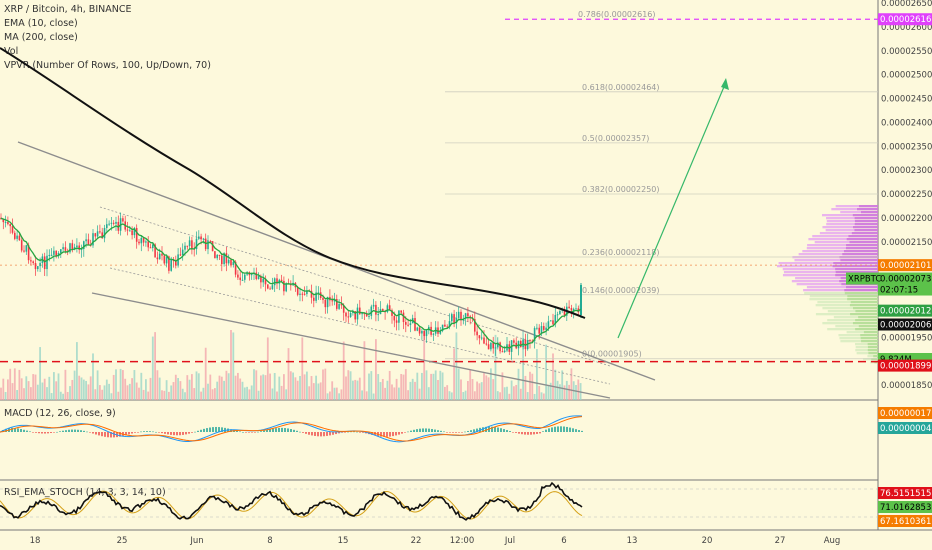 Image resolution: width=932 pixels, height=550 pixels. What do you see at coordinates (11, 51) in the screenshot?
I see `indicator-vol: Vol` at bounding box center [11, 51].